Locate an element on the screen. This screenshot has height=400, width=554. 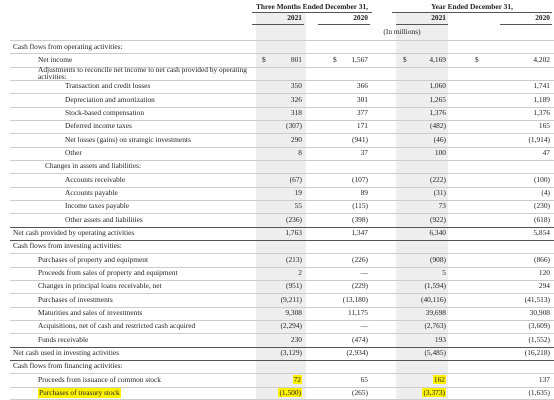
column-group-title: Year Ended December 31, is located at coordinates (472, 6).